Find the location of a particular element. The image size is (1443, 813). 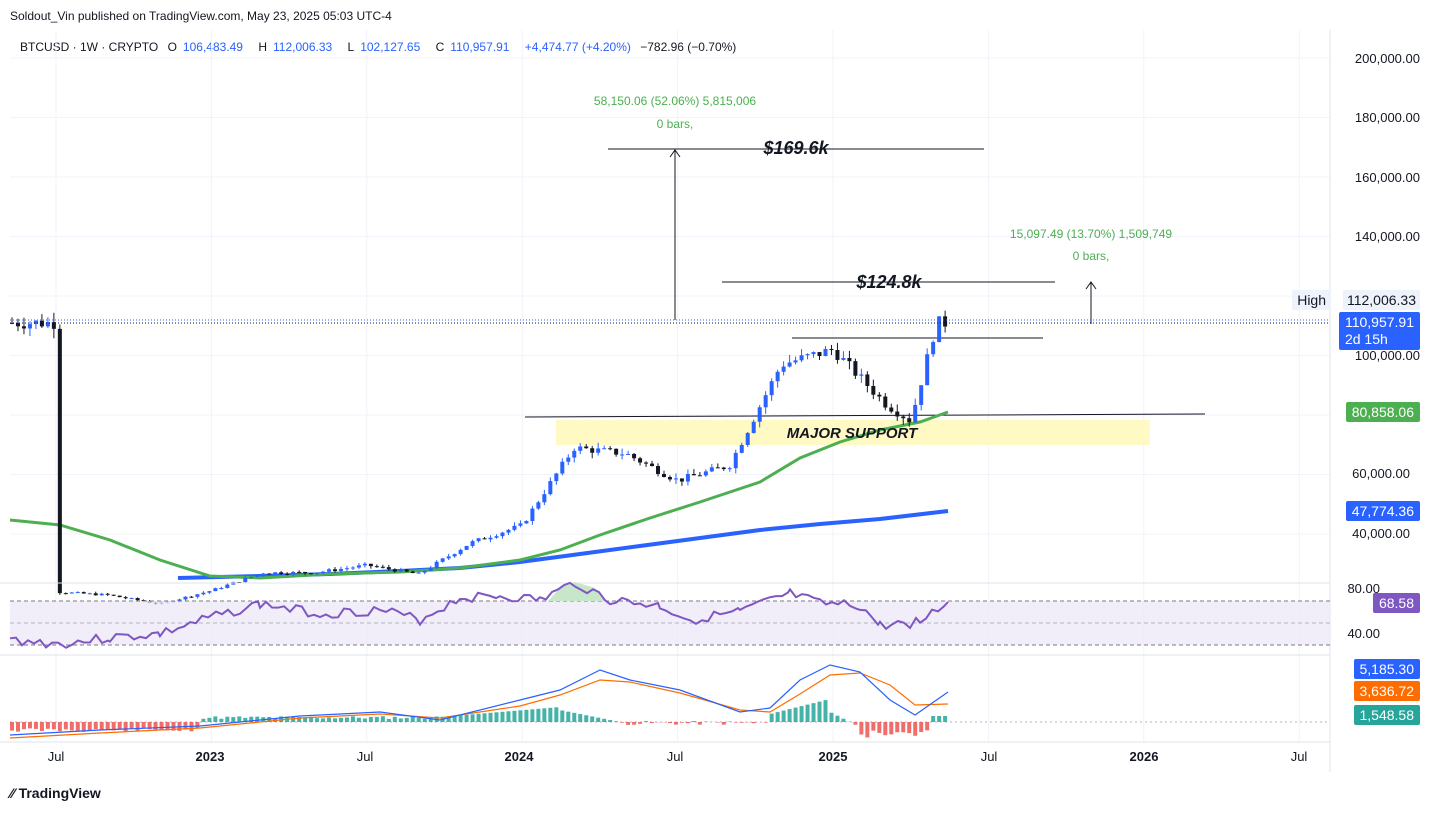

ma-fast-line is located at coordinates (479, 495).